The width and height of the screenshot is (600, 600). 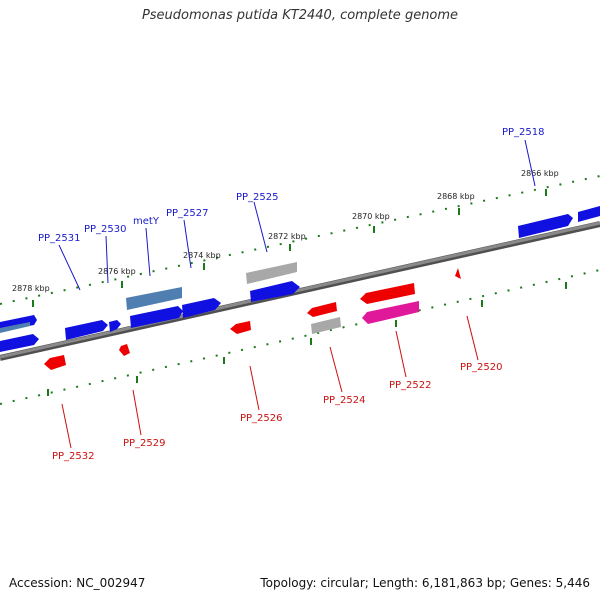 What do you see at coordinates (456, 196) in the screenshot?
I see `scale-label: 2868 kbp` at bounding box center [456, 196].